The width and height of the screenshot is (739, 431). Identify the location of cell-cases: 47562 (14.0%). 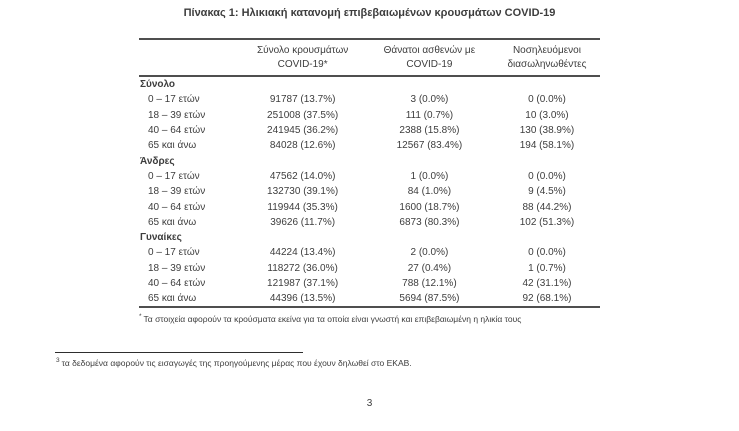
(302, 176).